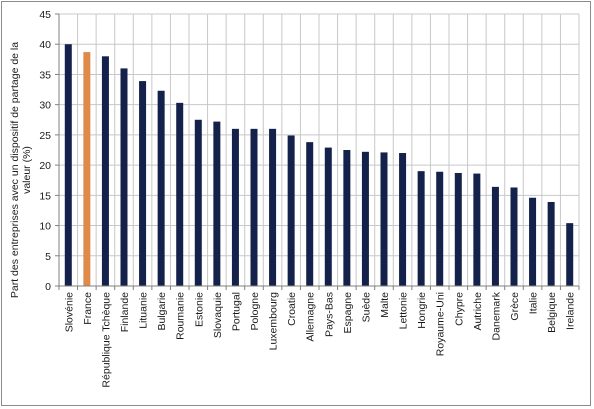  Describe the element at coordinates (69, 312) in the screenshot. I see `x-tick-label: Slovénie` at that location.